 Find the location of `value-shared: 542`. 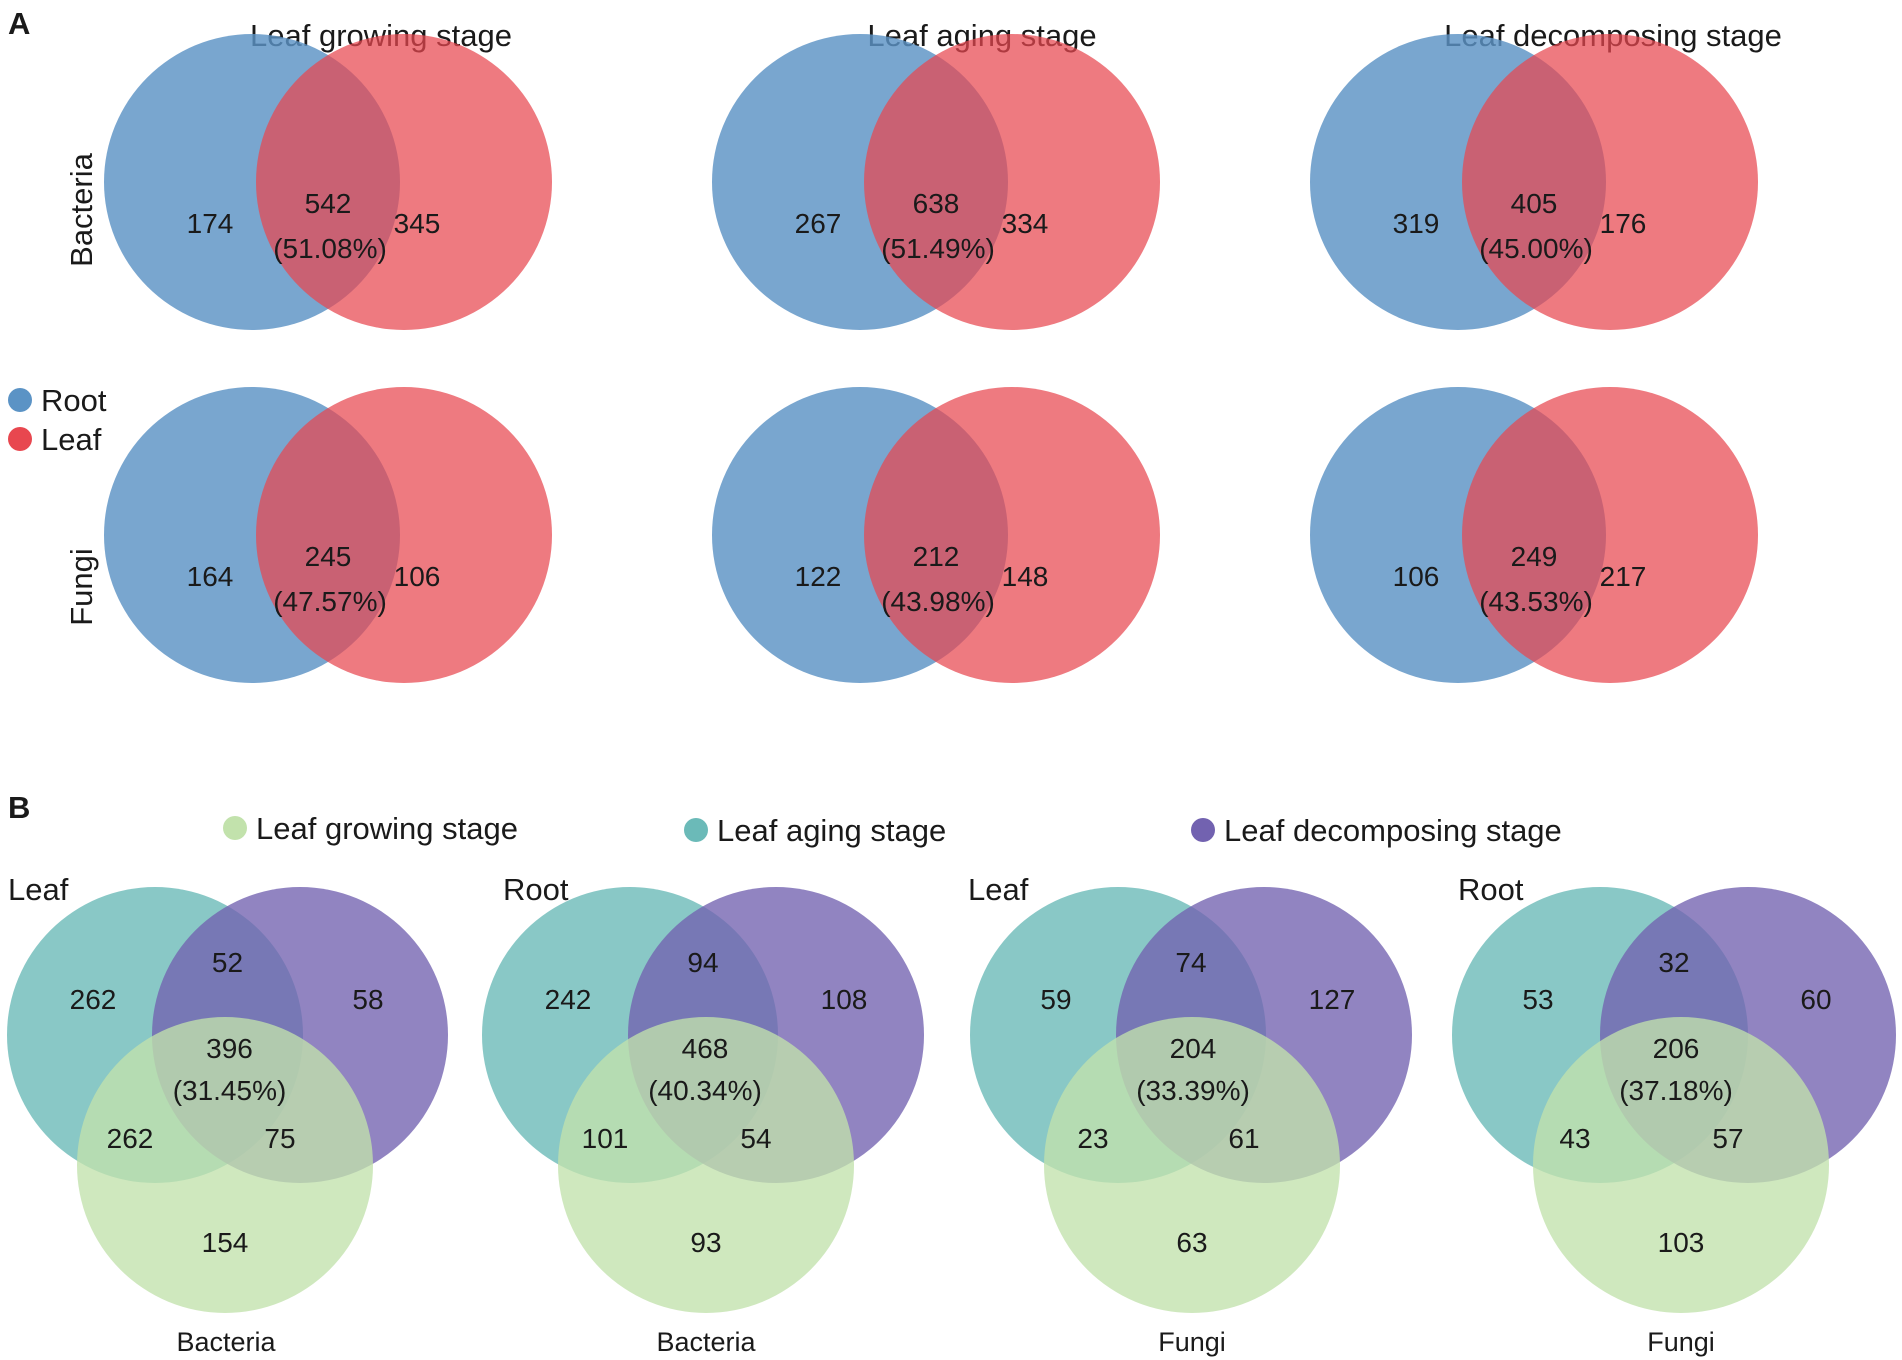

value-shared: 542 is located at coordinates (328, 203).